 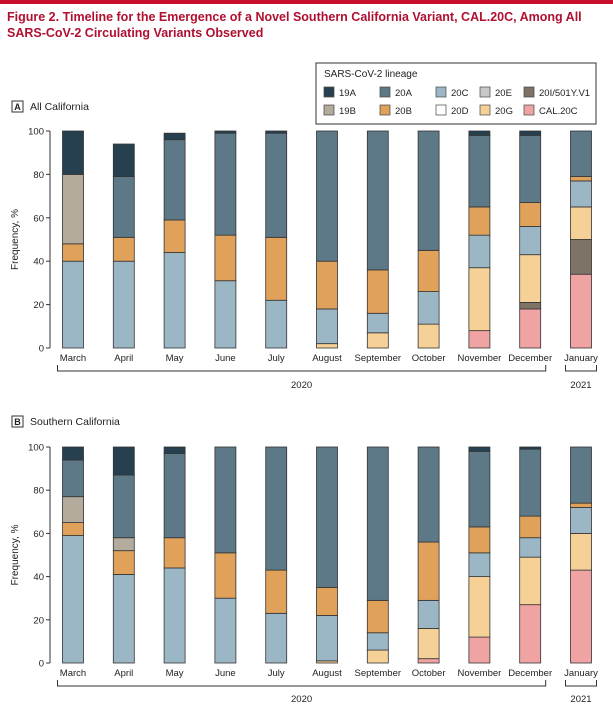 I want to click on legend-swatch-19a, so click(x=329, y=92).